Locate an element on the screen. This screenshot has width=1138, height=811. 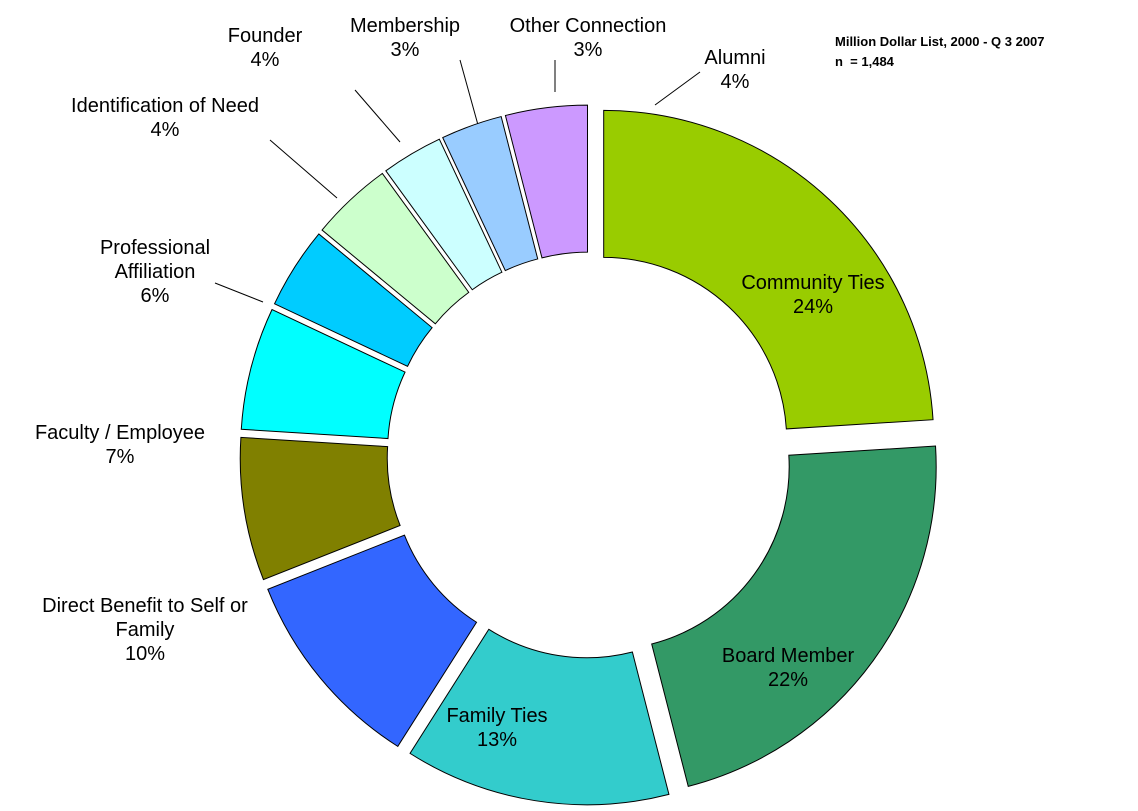
slice-label: Professional Affiliation 6% is located at coordinates (155, 272).